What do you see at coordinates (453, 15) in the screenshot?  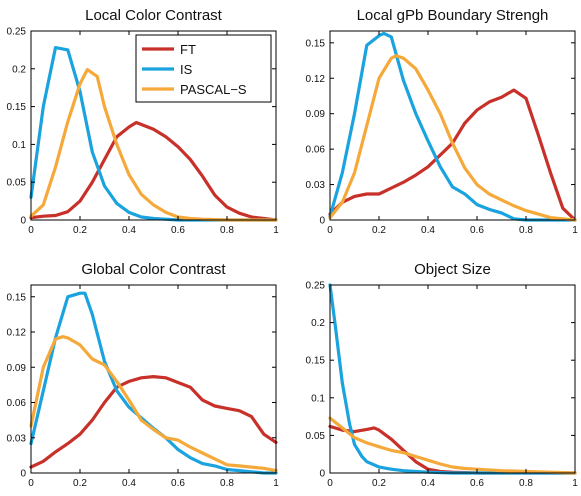 I see `chart-title: Local gPb Boundary Strengh` at bounding box center [453, 15].